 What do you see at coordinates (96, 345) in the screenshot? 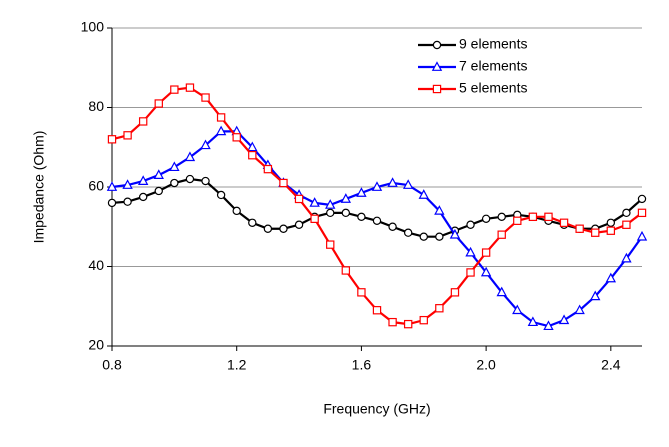
I see `y-tick-label: 20` at bounding box center [96, 345].